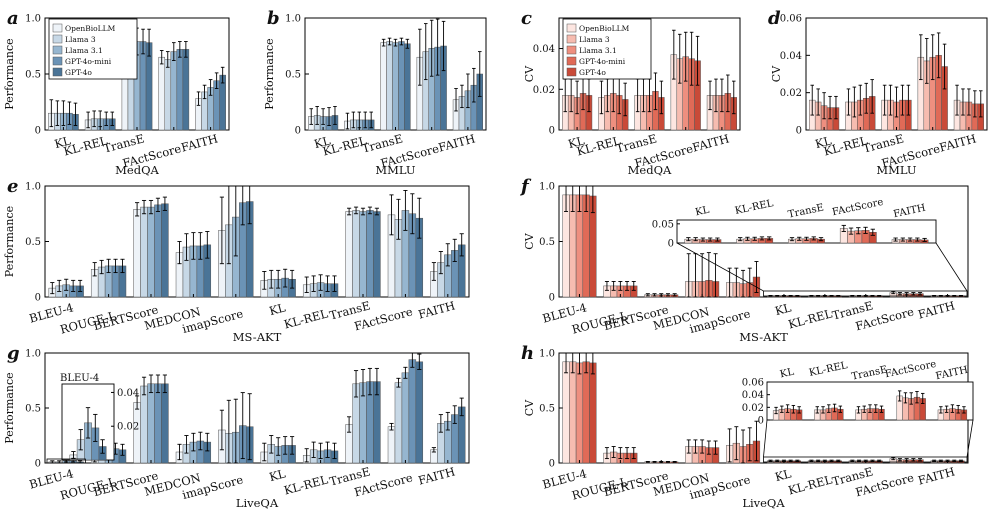 Image resolution: width=996 pixels, height=515 pixels. I want to click on panel-f-category-5: KL, so click(783, 309).